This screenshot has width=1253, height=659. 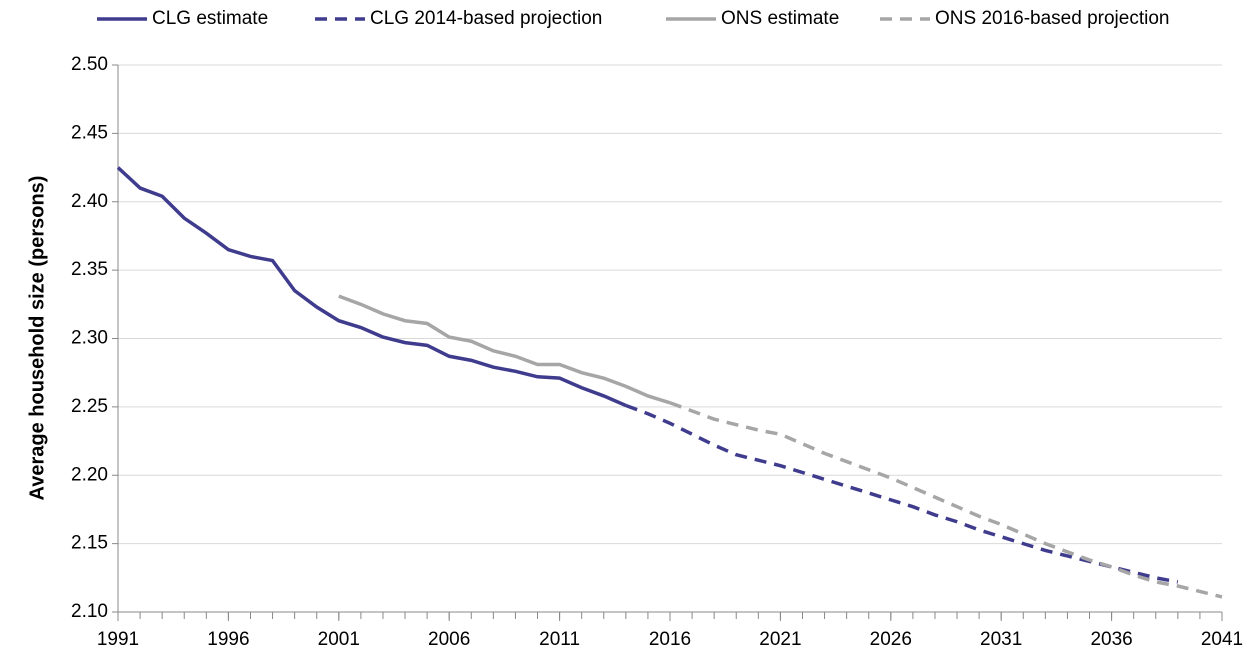 What do you see at coordinates (1052, 18) in the screenshot?
I see `legend-label: ONS 2016-based projection` at bounding box center [1052, 18].